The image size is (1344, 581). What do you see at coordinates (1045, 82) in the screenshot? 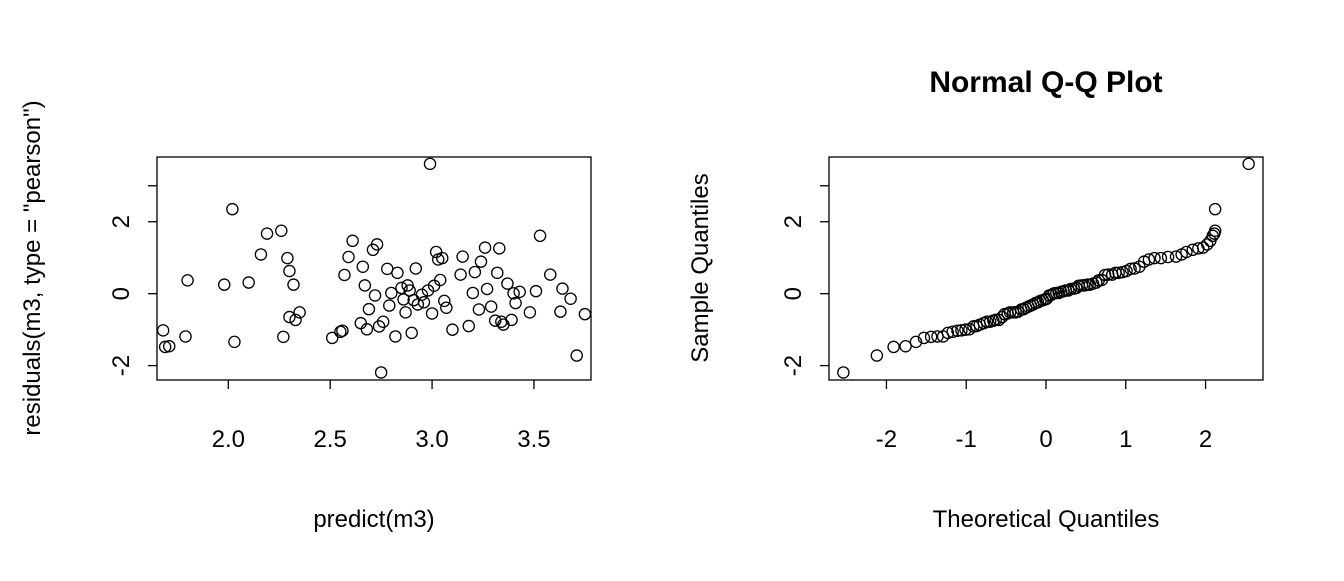
I see `qq-plot-title: Normal Q-Q Plot` at bounding box center [1045, 82].